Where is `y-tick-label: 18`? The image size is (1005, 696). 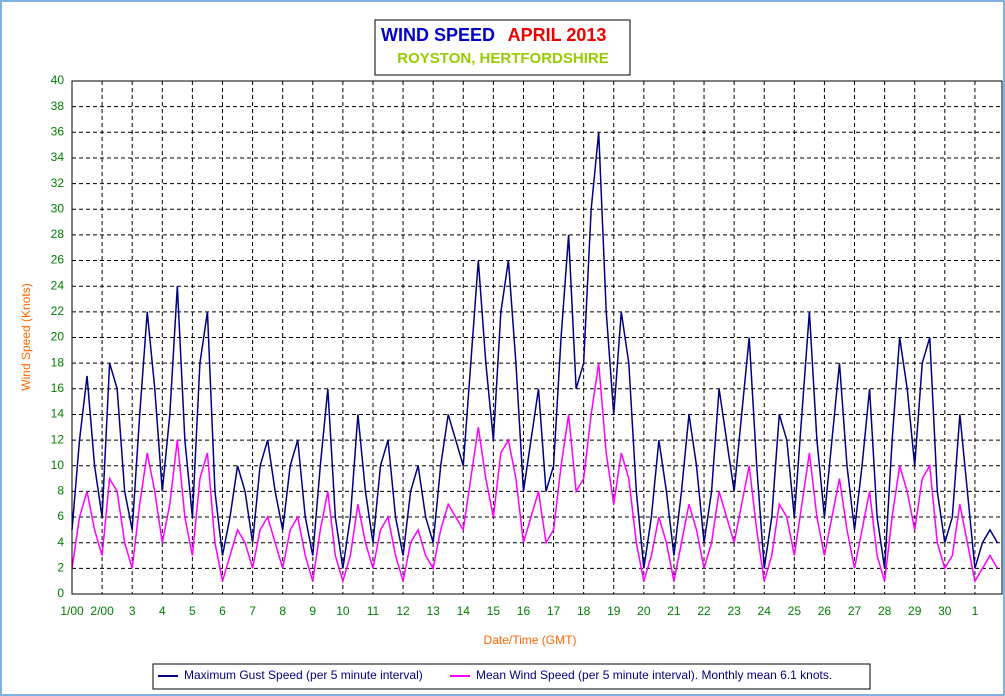 y-tick-label: 18 is located at coordinates (58, 362).